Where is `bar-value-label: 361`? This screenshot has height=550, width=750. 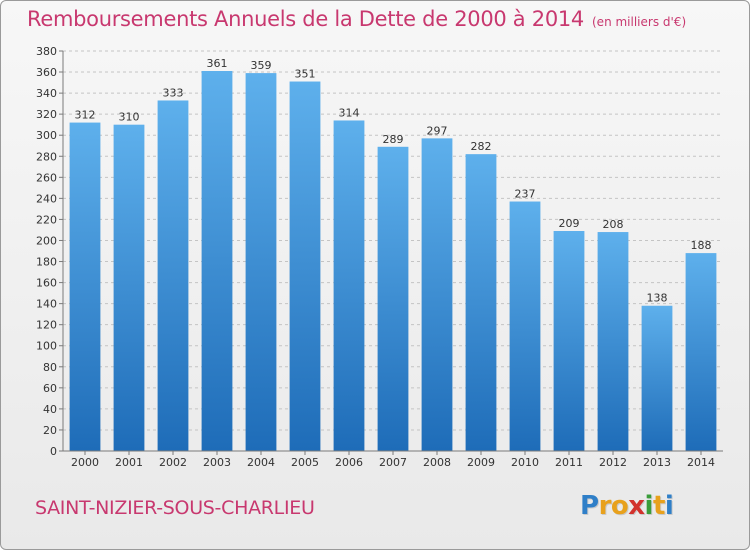
bar-value-label: 361 is located at coordinates (217, 63).